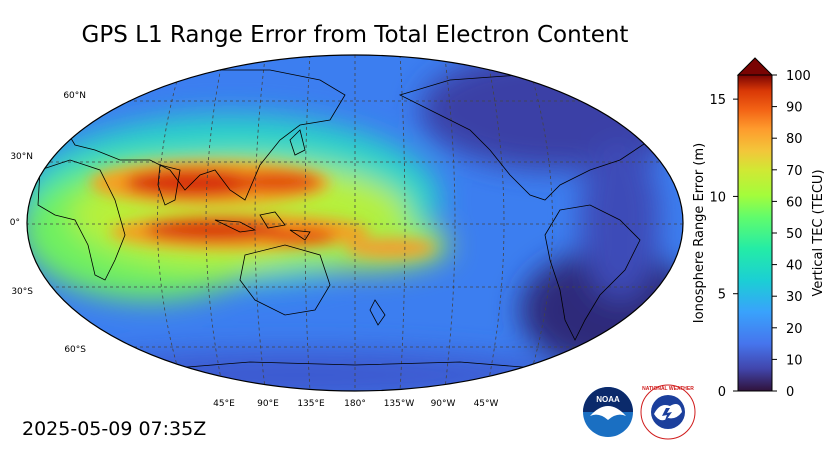  I want to click on colorbar-right-tick-label: 70, so click(794, 171).